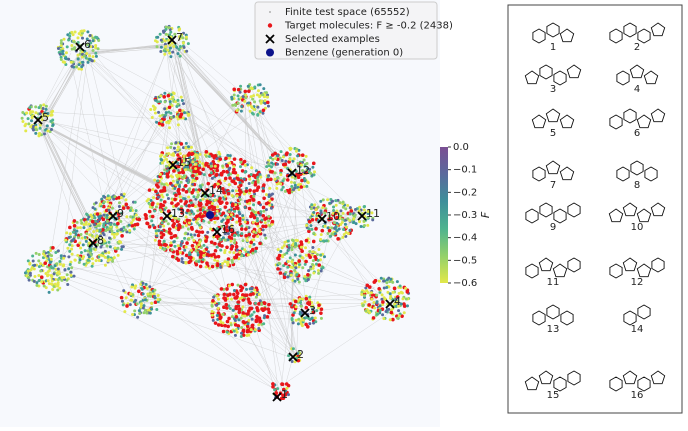 The image size is (688, 431). What do you see at coordinates (553, 329) in the screenshot?
I see `molecule-label: 13` at bounding box center [553, 329].